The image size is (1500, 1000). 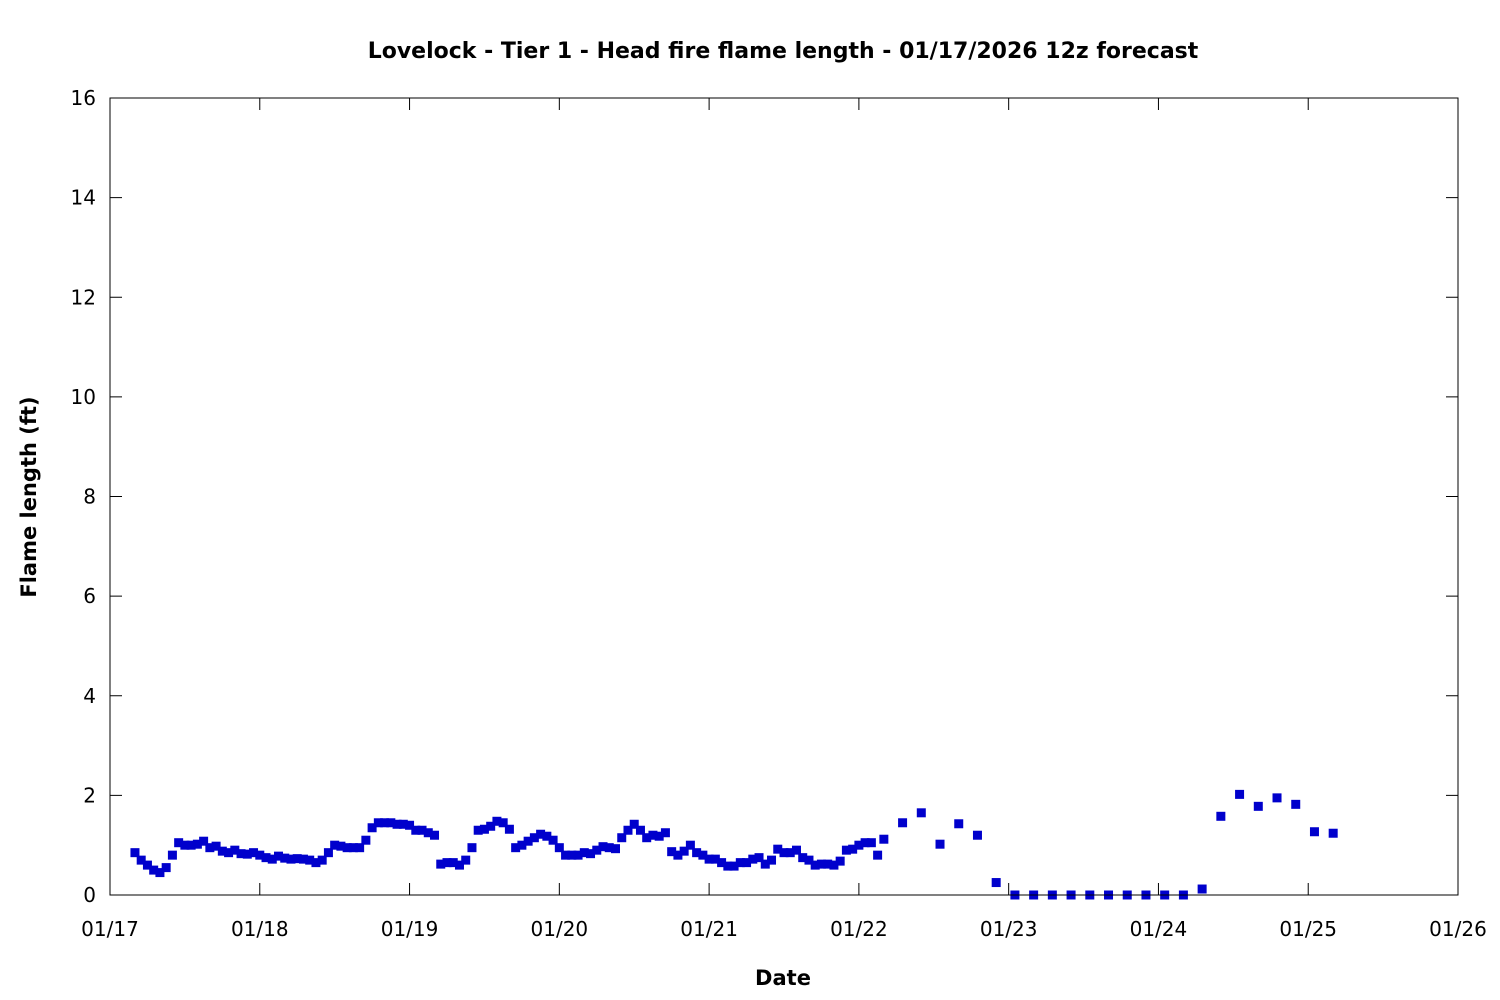 What do you see at coordinates (734, 844) in the screenshot?
I see `data-points` at bounding box center [734, 844].